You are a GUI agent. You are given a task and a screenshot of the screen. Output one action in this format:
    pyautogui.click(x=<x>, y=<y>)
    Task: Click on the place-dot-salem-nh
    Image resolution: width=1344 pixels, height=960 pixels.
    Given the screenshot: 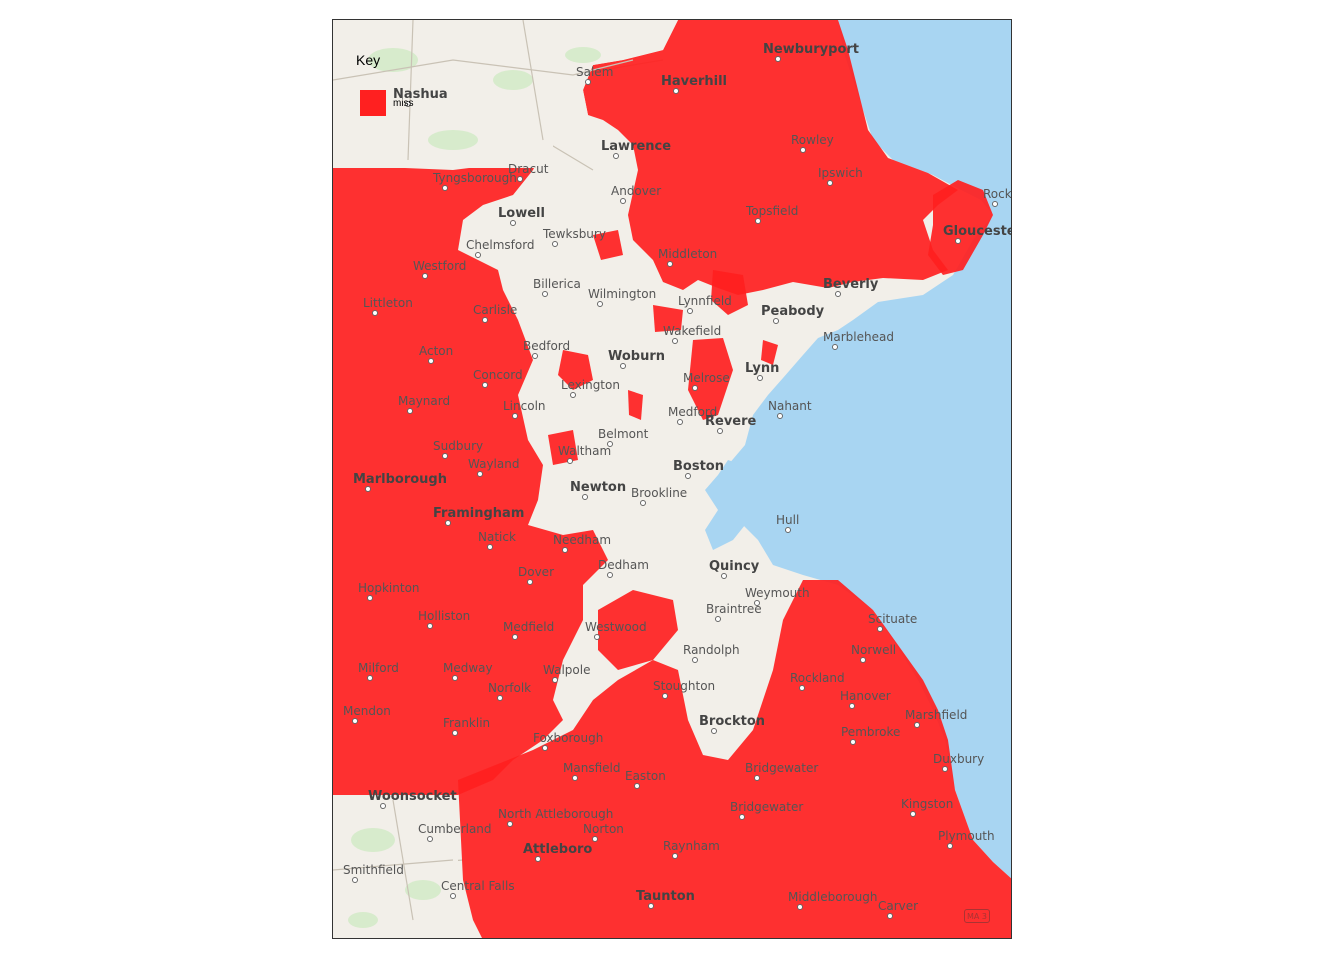 What is the action you would take?
    pyautogui.click(x=588, y=82)
    